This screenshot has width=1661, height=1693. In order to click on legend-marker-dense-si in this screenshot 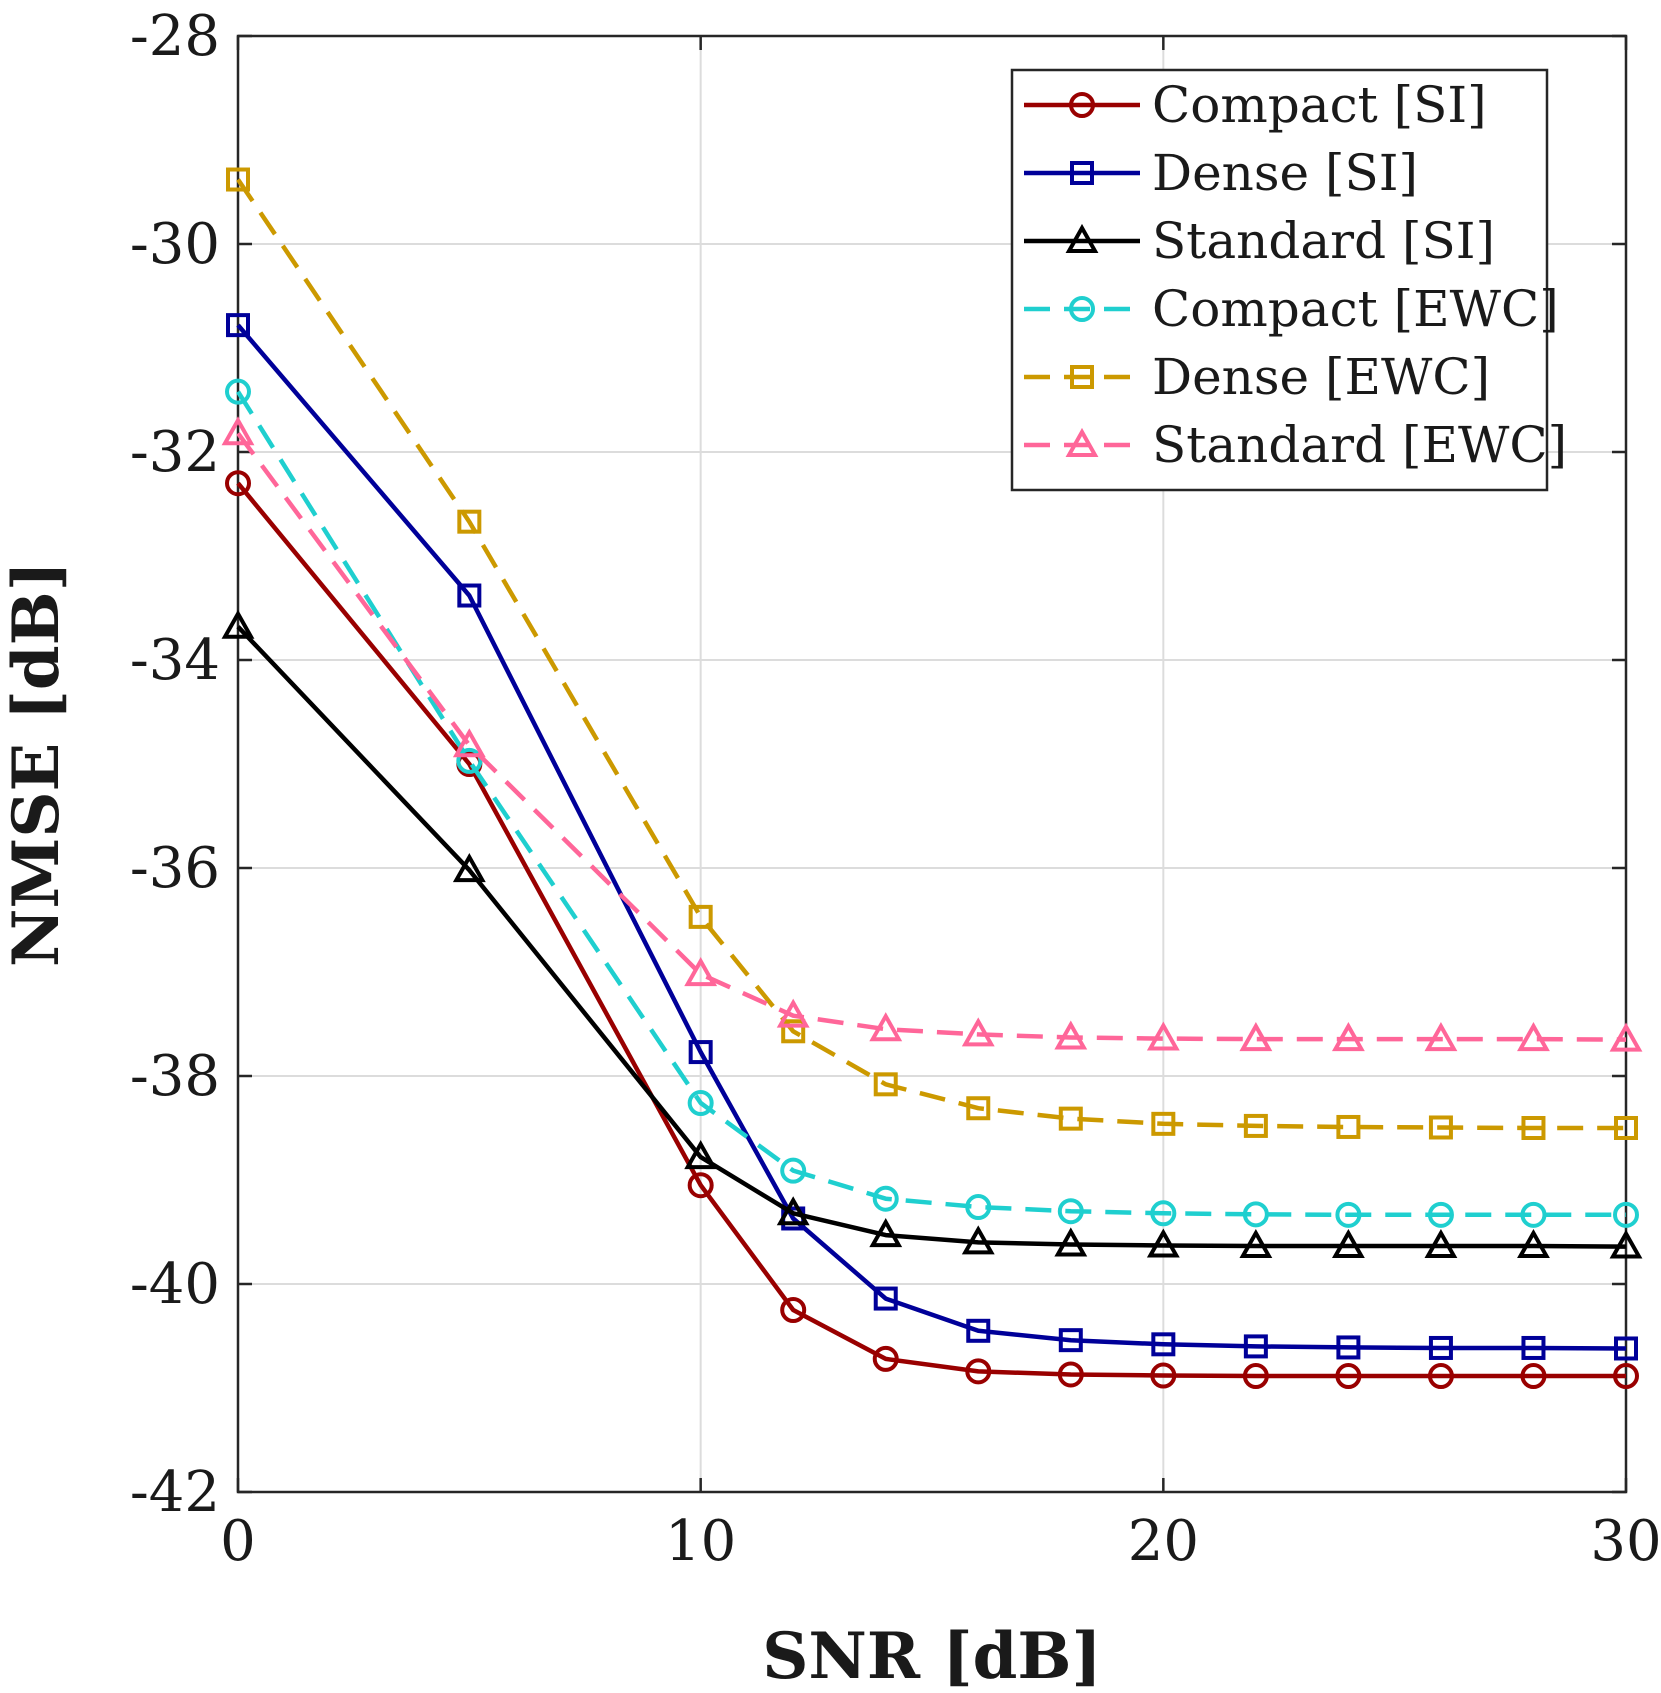, I will do `click(1082, 173)`.